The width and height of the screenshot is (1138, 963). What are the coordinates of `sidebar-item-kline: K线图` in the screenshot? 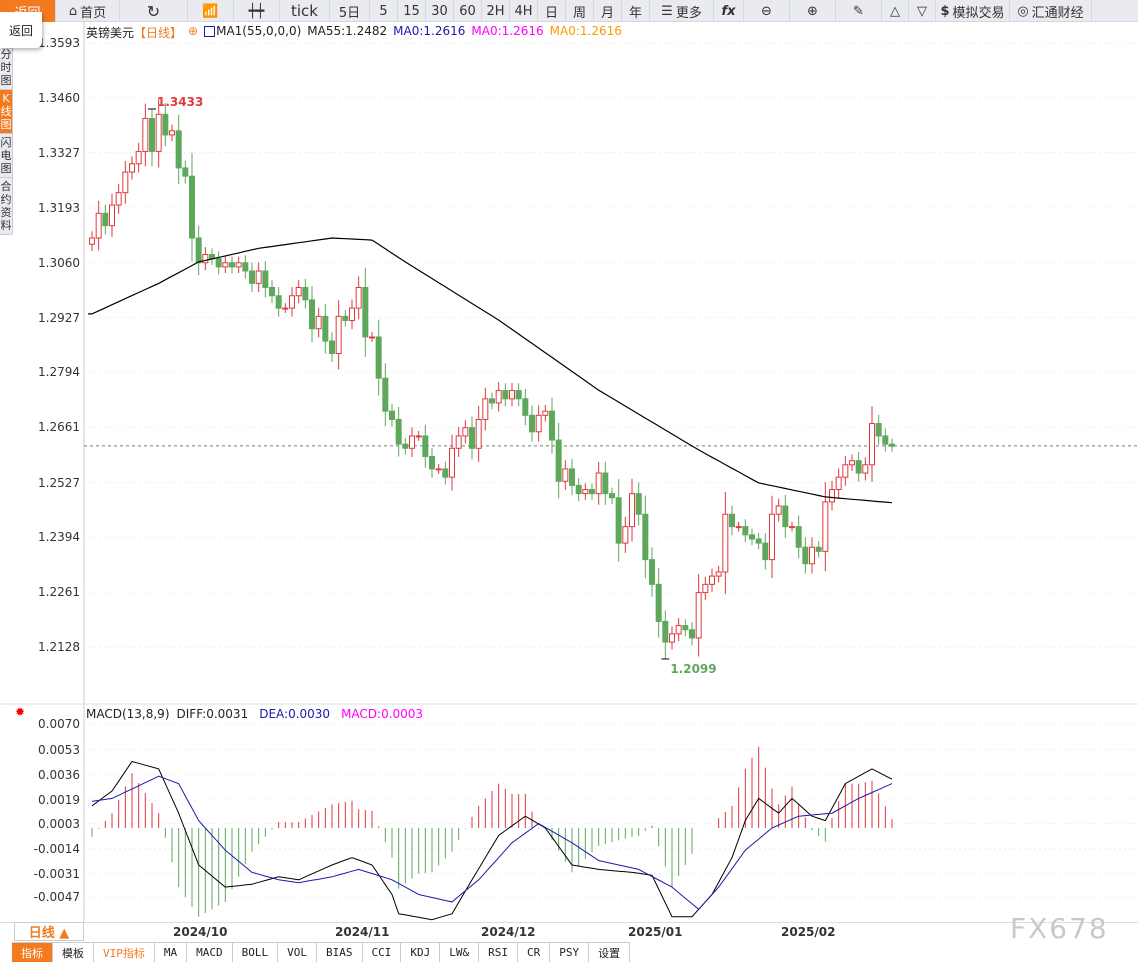 It's located at (6, 112).